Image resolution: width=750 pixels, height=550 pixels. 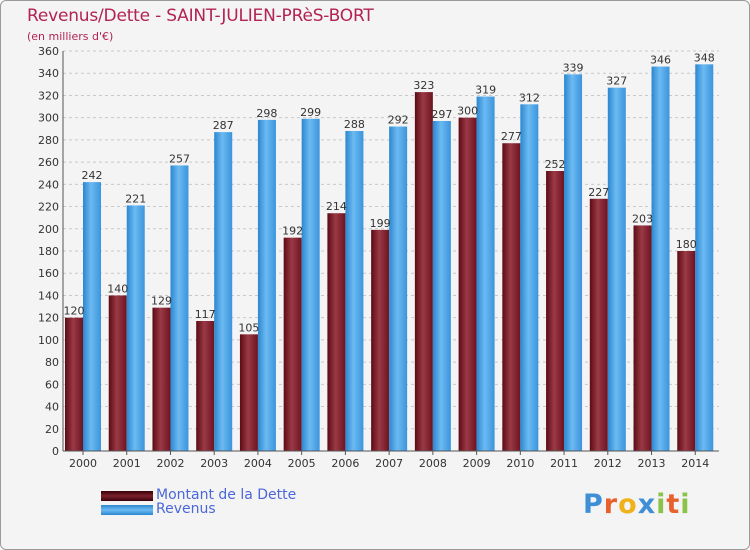 What do you see at coordinates (642, 338) in the screenshot?
I see `bar-debt-2013` at bounding box center [642, 338].